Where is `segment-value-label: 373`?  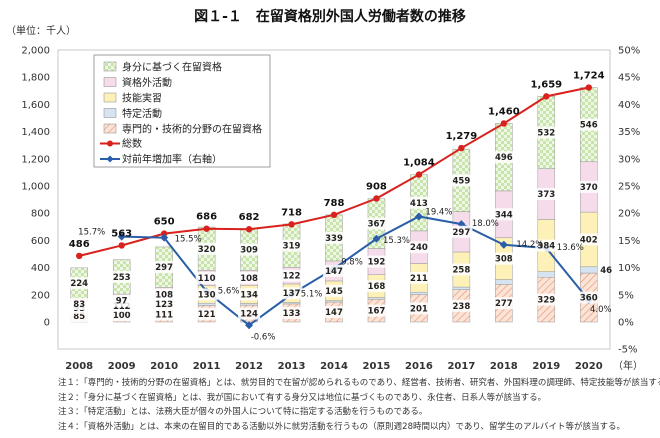 segment-value-label: 373 is located at coordinates (546, 195).